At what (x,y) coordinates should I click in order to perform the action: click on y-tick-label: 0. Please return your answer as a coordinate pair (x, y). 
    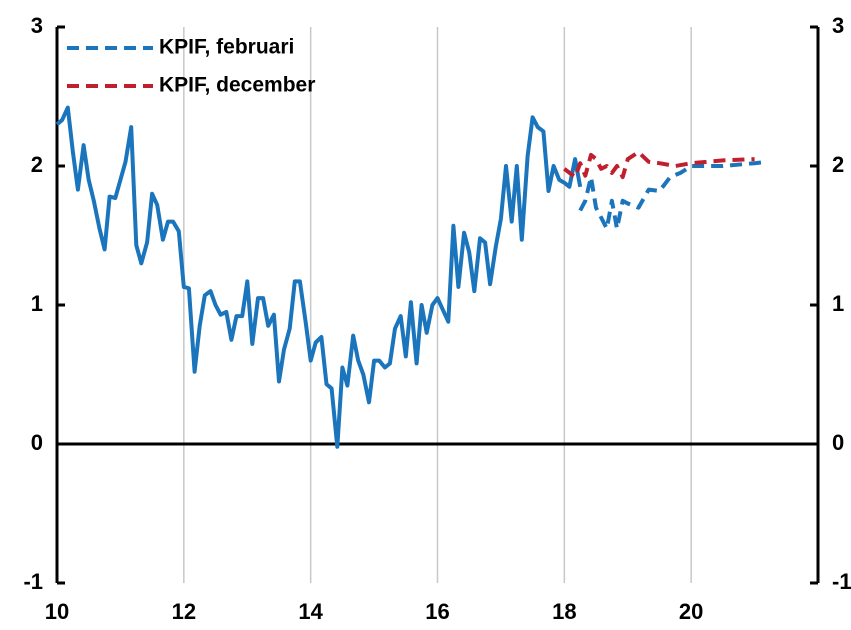
    Looking at the image, I should click on (37, 442).